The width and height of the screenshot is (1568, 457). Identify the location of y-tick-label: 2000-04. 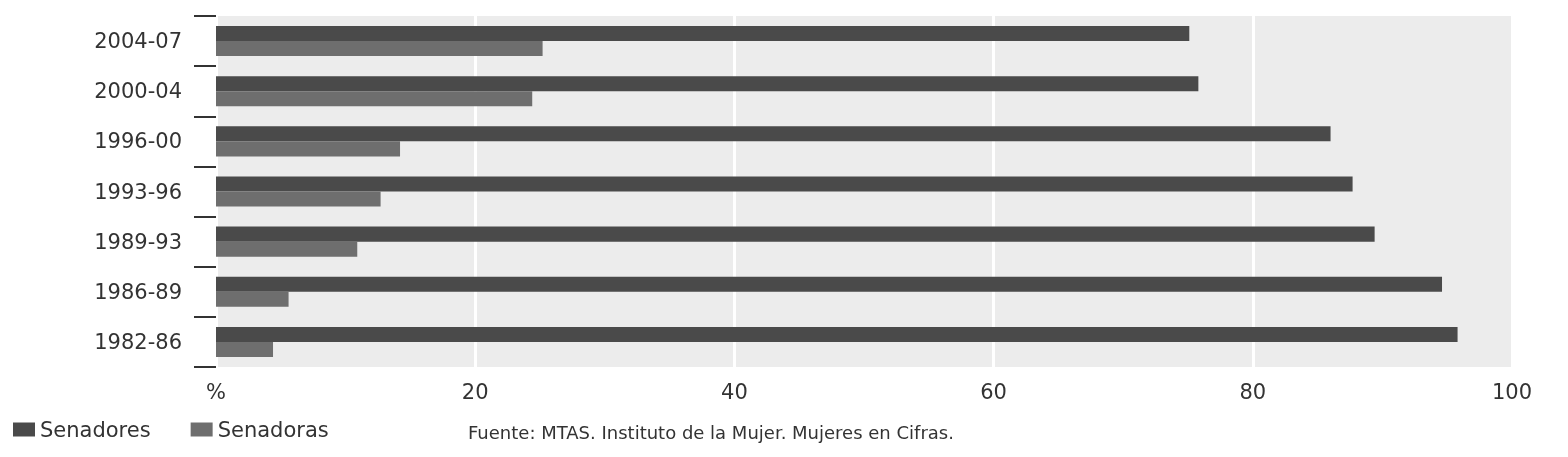
(138, 91).